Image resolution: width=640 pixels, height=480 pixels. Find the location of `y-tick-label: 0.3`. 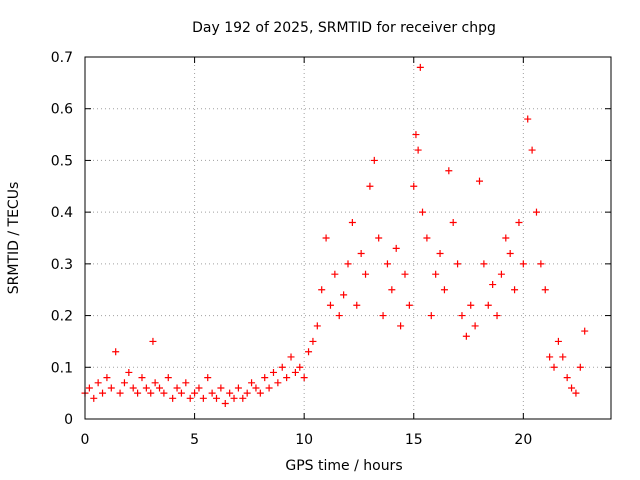

y-tick-label: 0.3 is located at coordinates (62, 265).